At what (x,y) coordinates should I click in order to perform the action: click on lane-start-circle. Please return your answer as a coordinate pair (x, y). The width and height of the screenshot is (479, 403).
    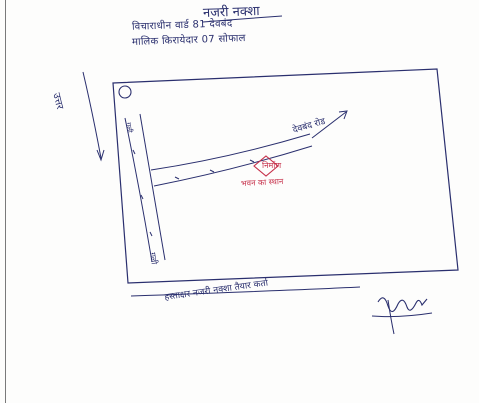
    Looking at the image, I should click on (125, 92).